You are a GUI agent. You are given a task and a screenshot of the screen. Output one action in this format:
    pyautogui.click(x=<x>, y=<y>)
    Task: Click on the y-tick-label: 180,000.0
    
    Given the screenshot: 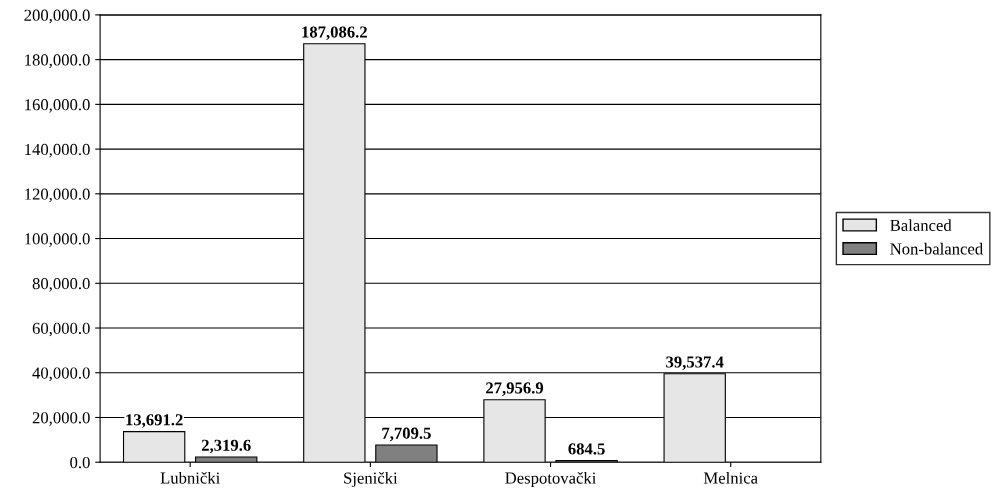 What is the action you would take?
    pyautogui.click(x=57, y=61)
    